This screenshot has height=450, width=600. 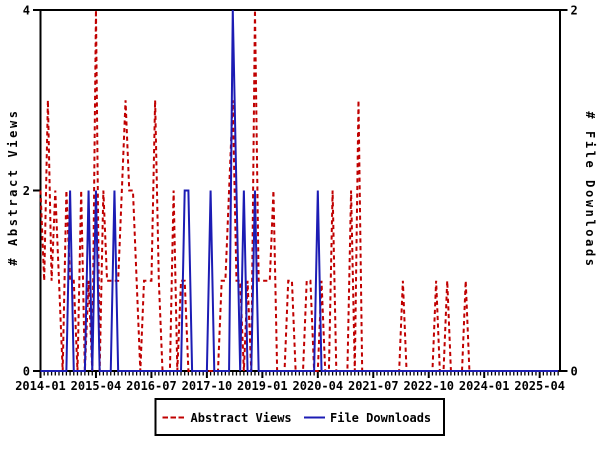 What do you see at coordinates (241, 418) in the screenshot?
I see `legend-label-abstract-views: Abstract Views` at bounding box center [241, 418].